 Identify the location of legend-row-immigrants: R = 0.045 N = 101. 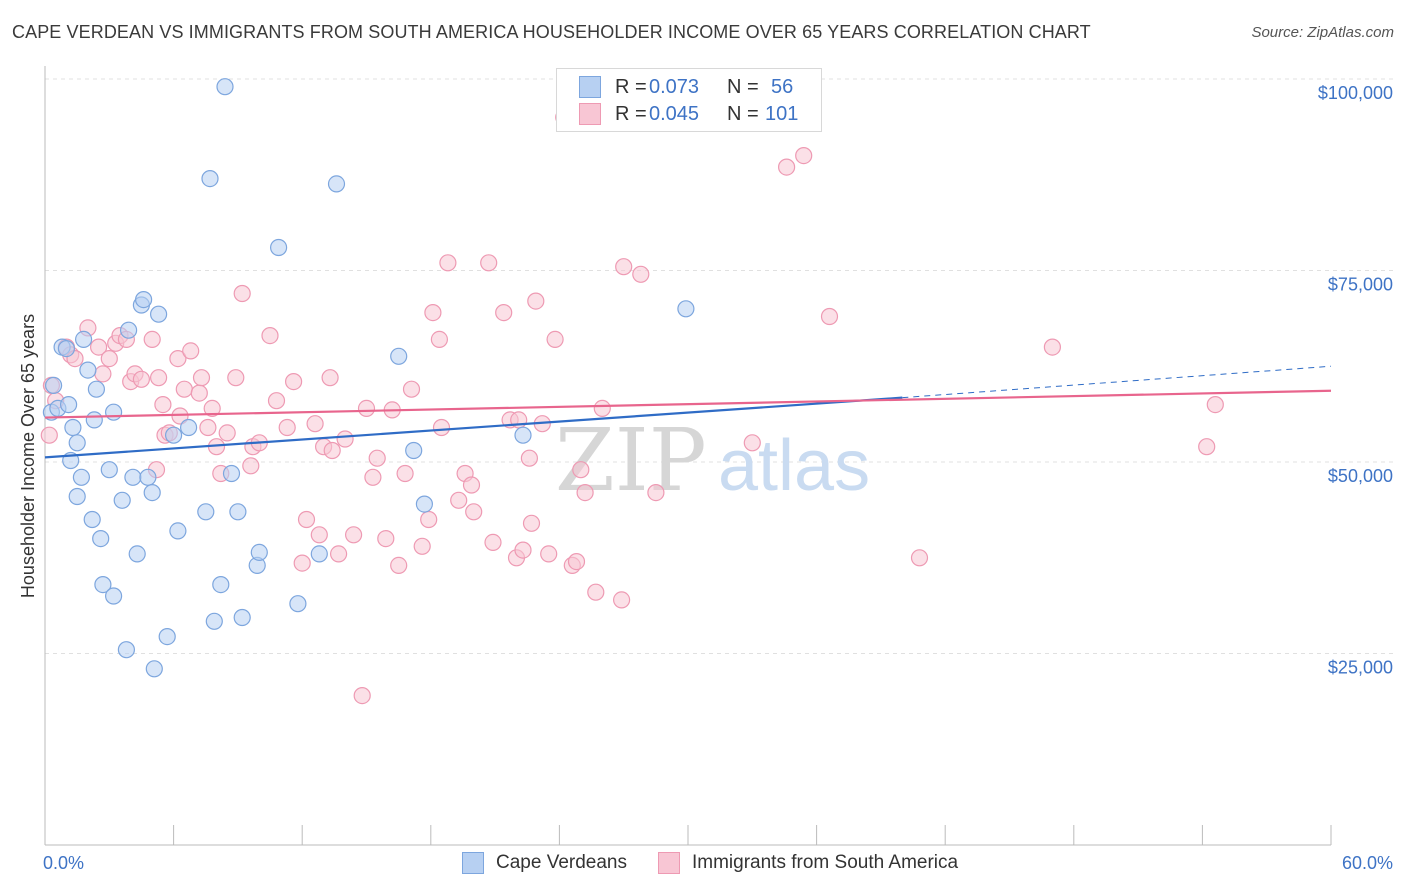
(688, 114).